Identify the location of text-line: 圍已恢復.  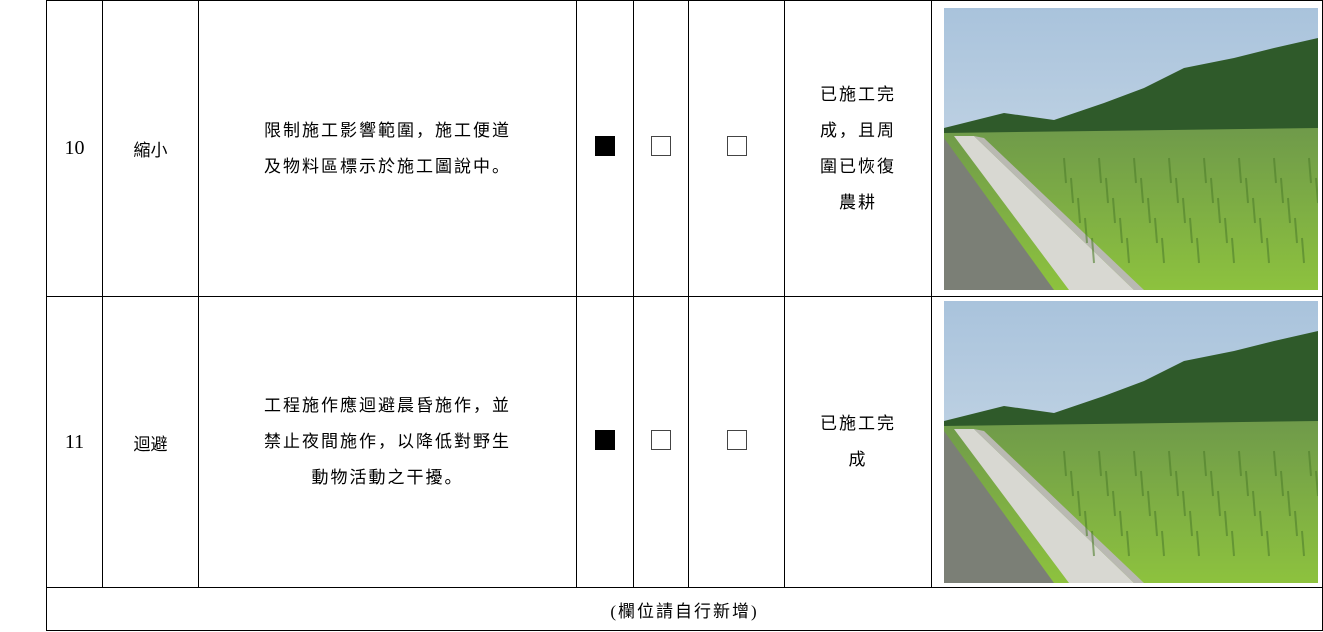
(858, 166).